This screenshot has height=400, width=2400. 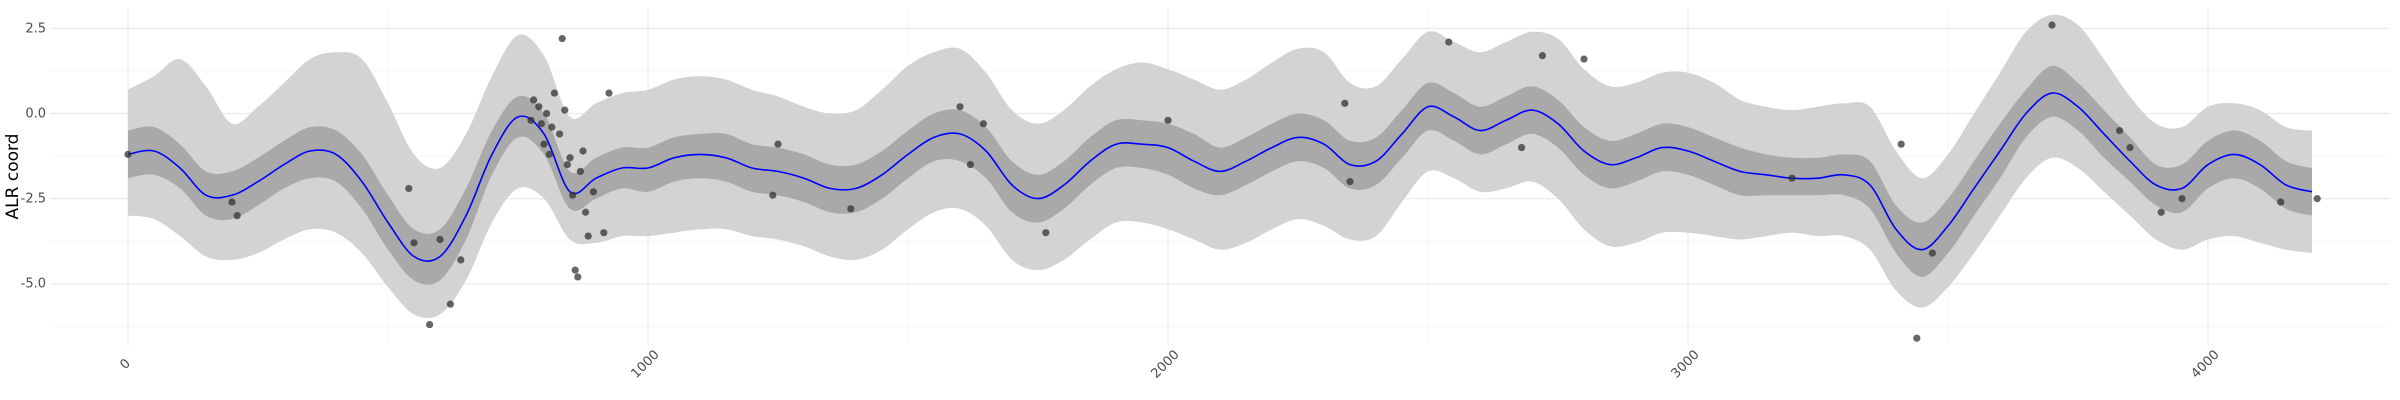 What do you see at coordinates (33, 199) in the screenshot?
I see `y-tick-label: -2.5` at bounding box center [33, 199].